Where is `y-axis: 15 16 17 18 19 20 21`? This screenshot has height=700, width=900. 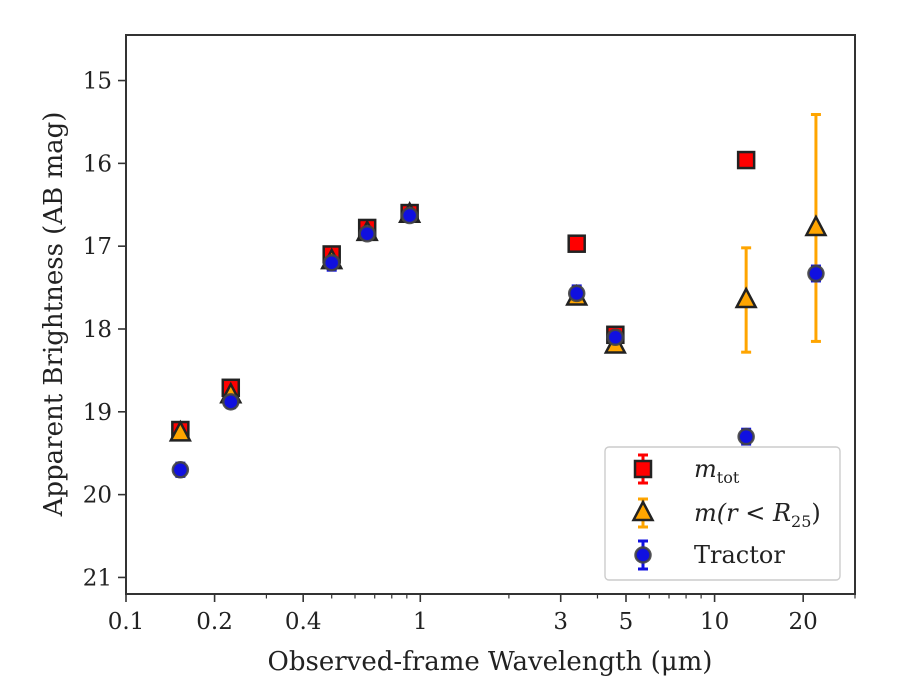 y-axis: 15 16 17 18 19 20 21 is located at coordinates (104, 330).